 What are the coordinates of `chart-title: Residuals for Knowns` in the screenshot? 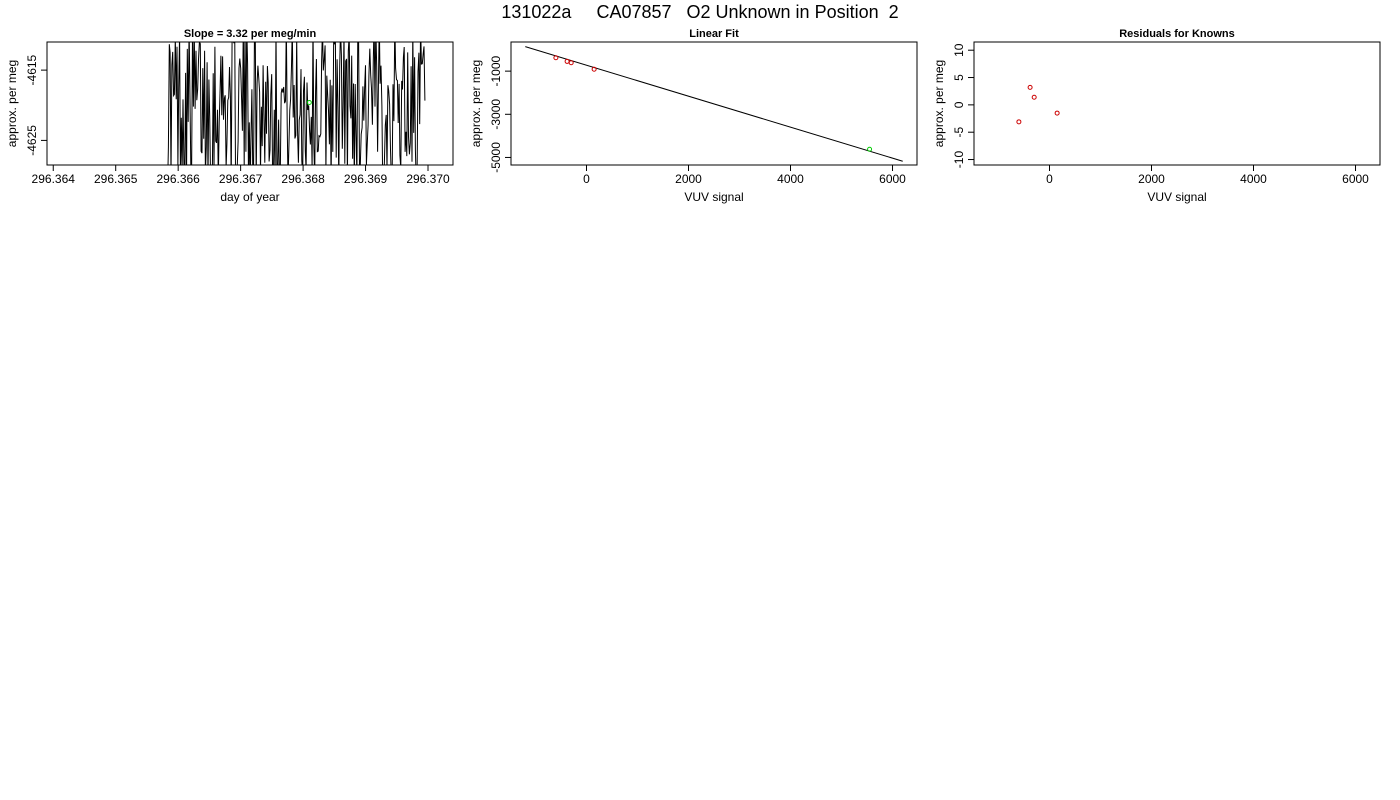 It's located at (1177, 34).